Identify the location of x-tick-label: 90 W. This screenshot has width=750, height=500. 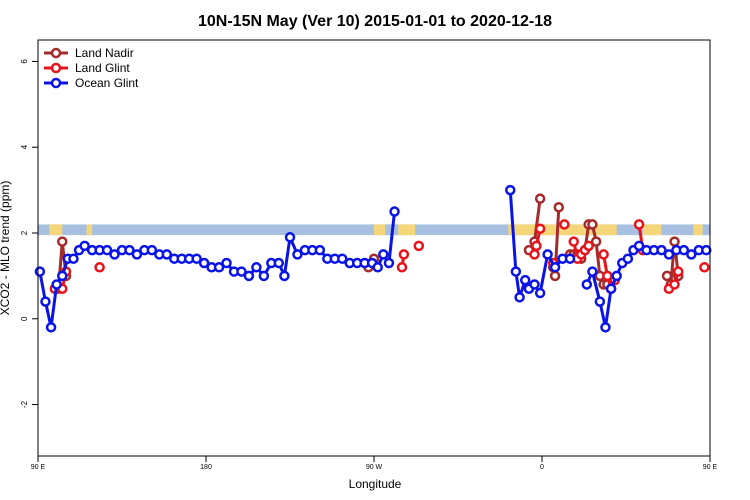
(374, 467).